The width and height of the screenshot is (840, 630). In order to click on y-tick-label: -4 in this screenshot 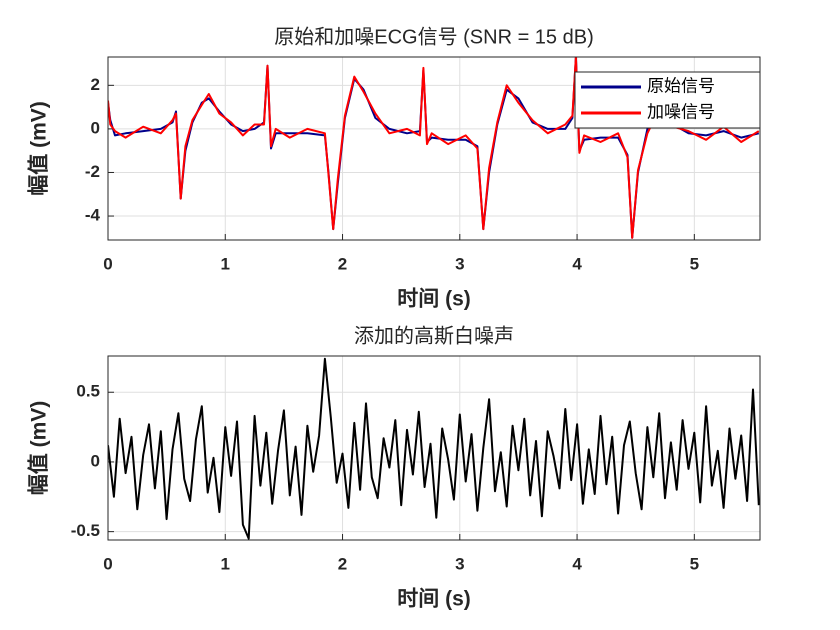, I will do `click(93, 215)`.